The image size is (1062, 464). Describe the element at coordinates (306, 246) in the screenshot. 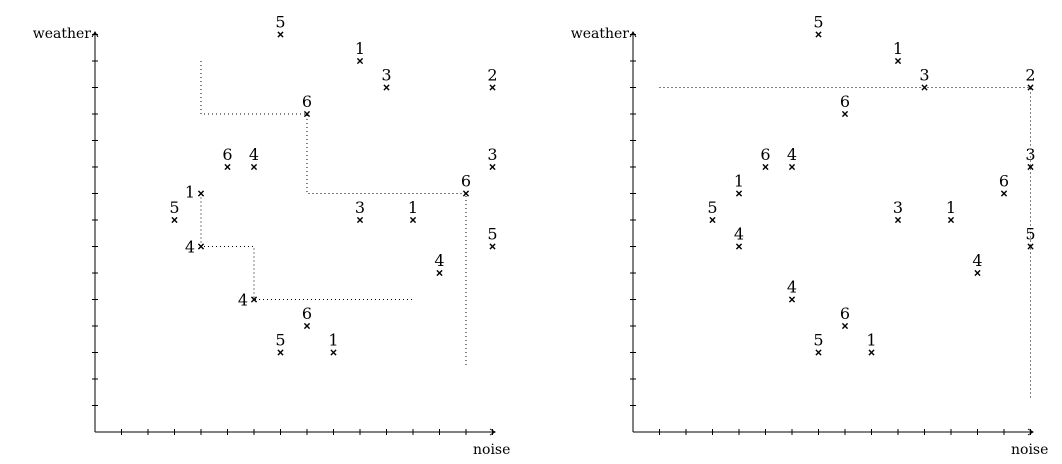

I see `dotted-boundary` at that location.